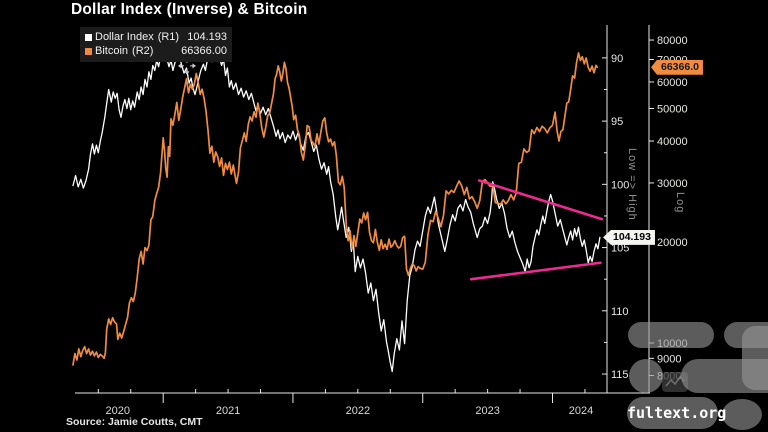 The height and width of the screenshot is (432, 768). I want to click on bitcoin-axis-label: 20000, so click(672, 243).